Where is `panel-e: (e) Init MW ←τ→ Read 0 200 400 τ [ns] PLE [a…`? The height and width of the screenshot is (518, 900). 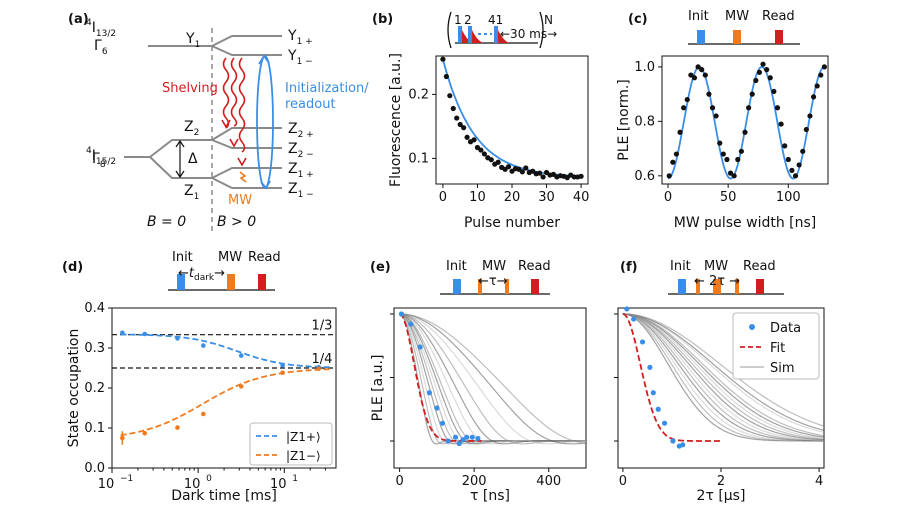
panel-e: (e) Init MW ←τ→ Read 0 200 400 τ [ns] PLE [a… is located at coordinates (478, 381).